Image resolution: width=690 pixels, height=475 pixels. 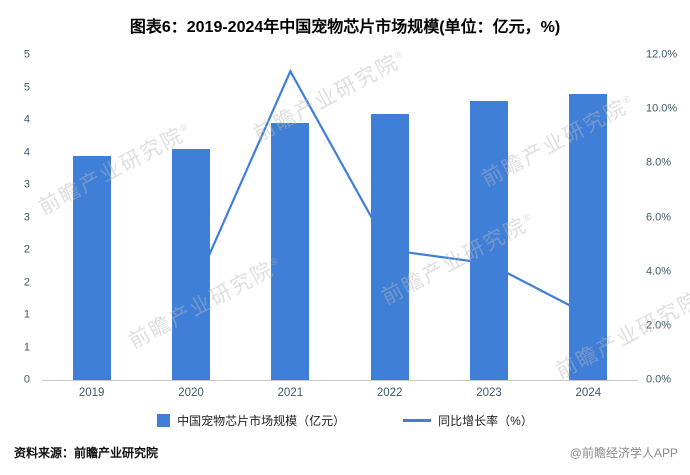 I want to click on x-axis-label: 2020, so click(x=191, y=393).